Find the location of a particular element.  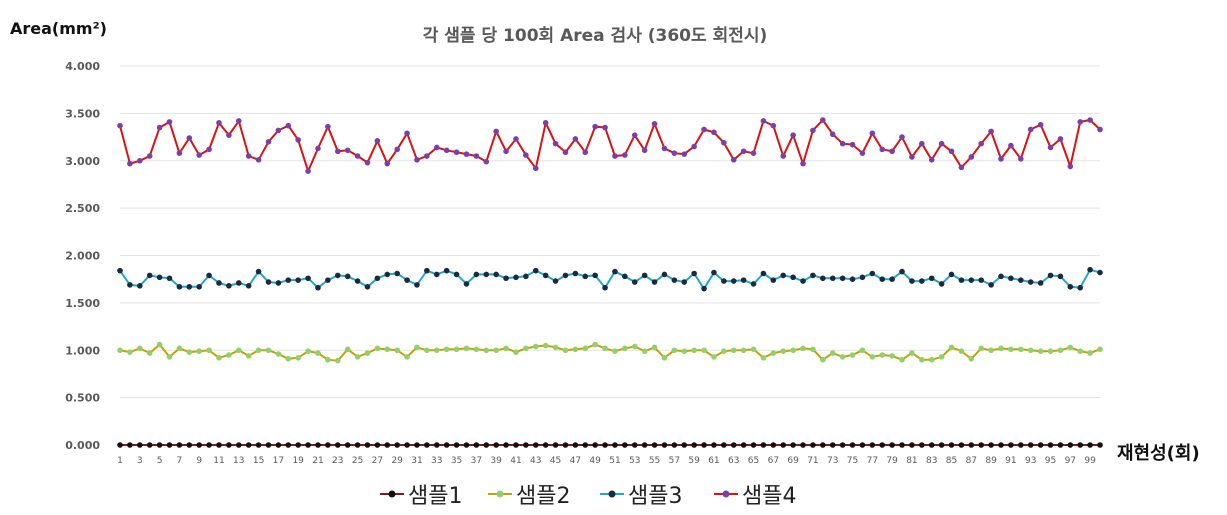

x-tick-label: 1 is located at coordinates (120, 461).